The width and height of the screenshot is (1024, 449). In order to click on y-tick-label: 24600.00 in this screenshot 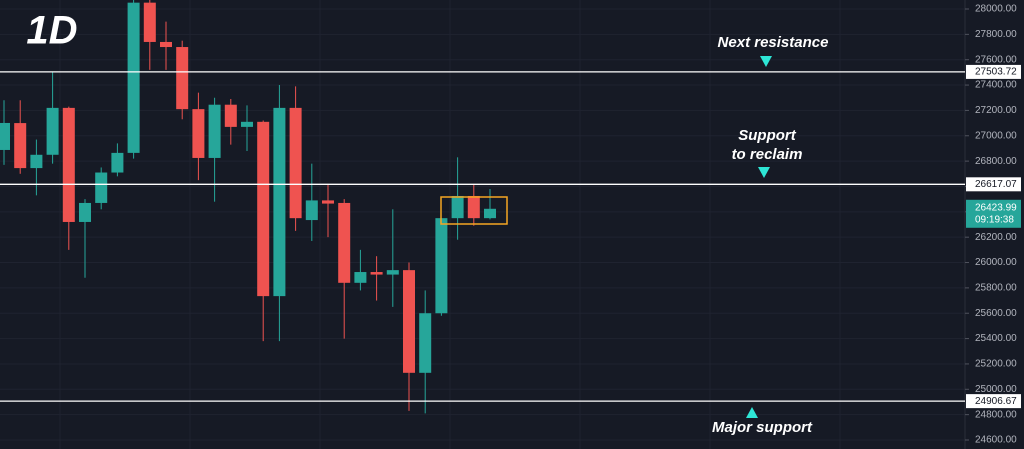, I will do `click(996, 440)`.